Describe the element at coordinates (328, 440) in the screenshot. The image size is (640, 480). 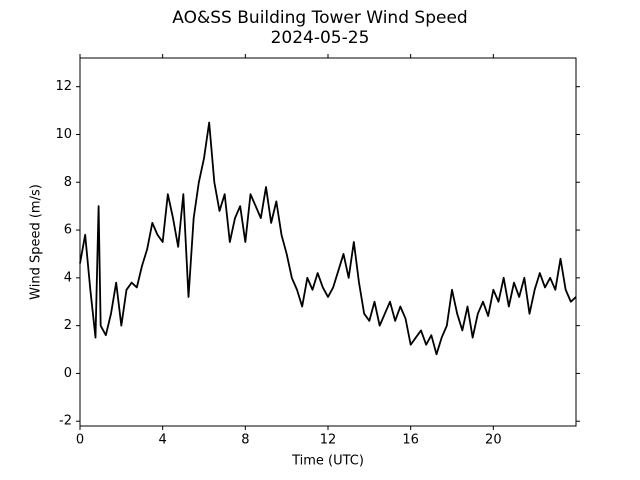
I see `x-tick-label: 12` at that location.